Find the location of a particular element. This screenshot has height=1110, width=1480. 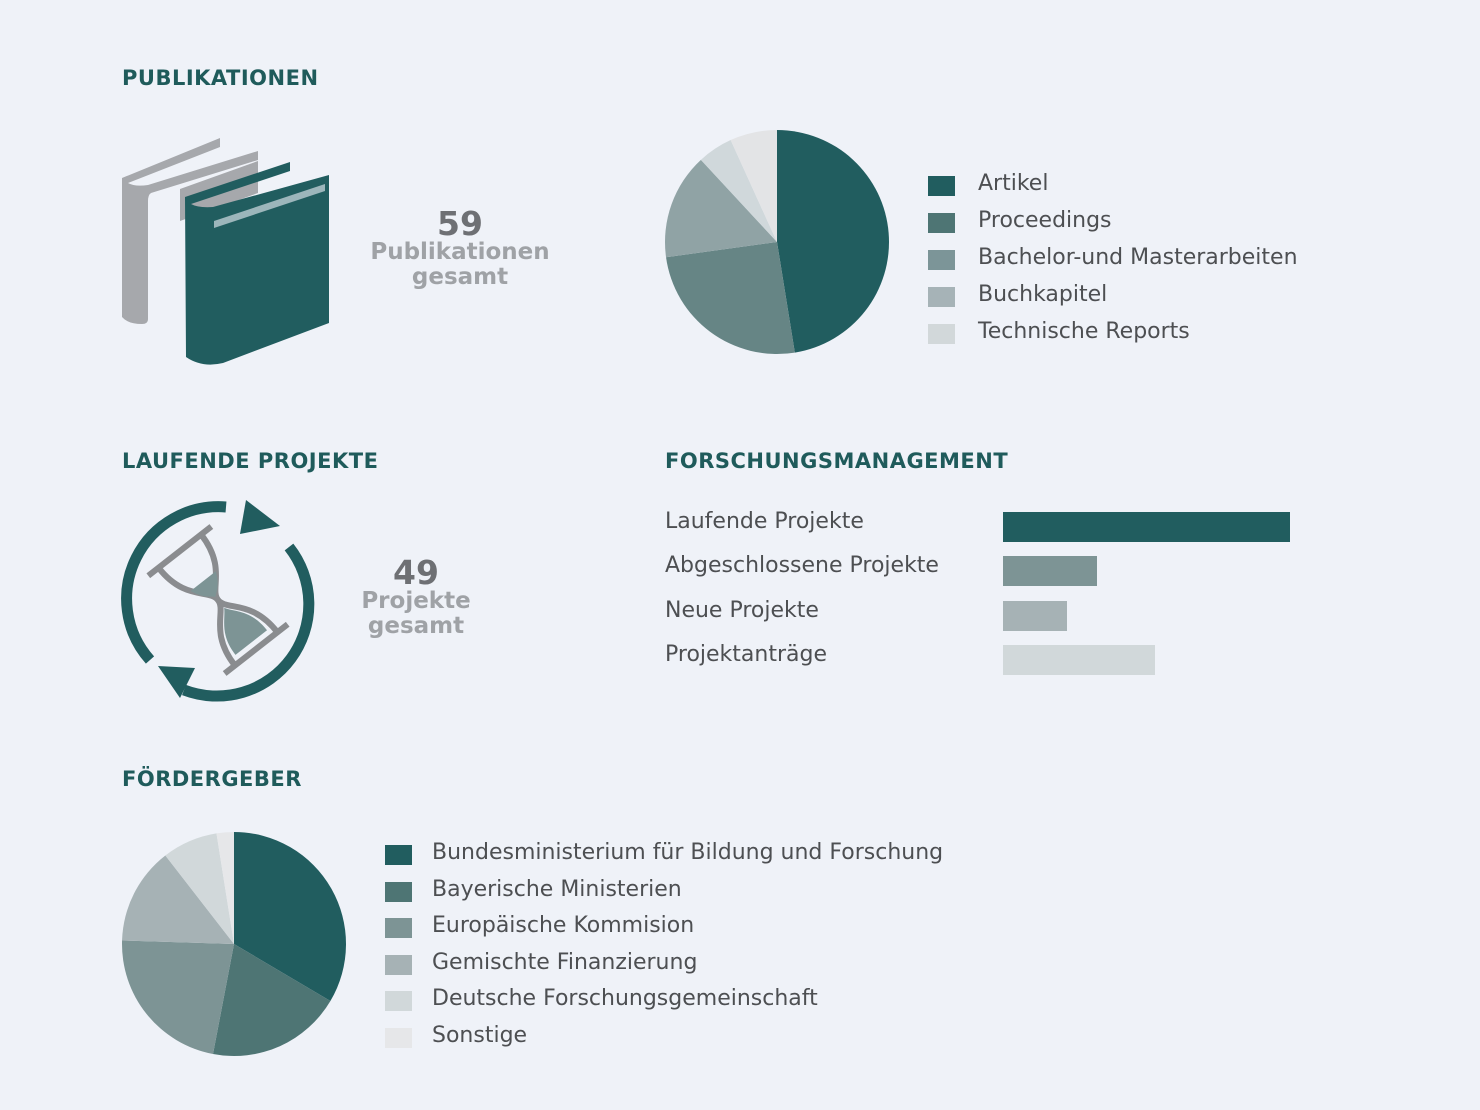

projects-total: 49 Projekte gesamt is located at coordinates (416, 597).